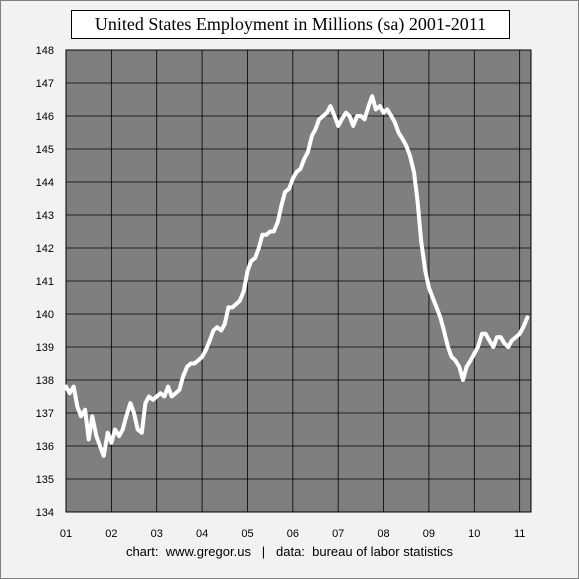  Describe the element at coordinates (45, 414) in the screenshot. I see `y-tick-label: 137` at that location.